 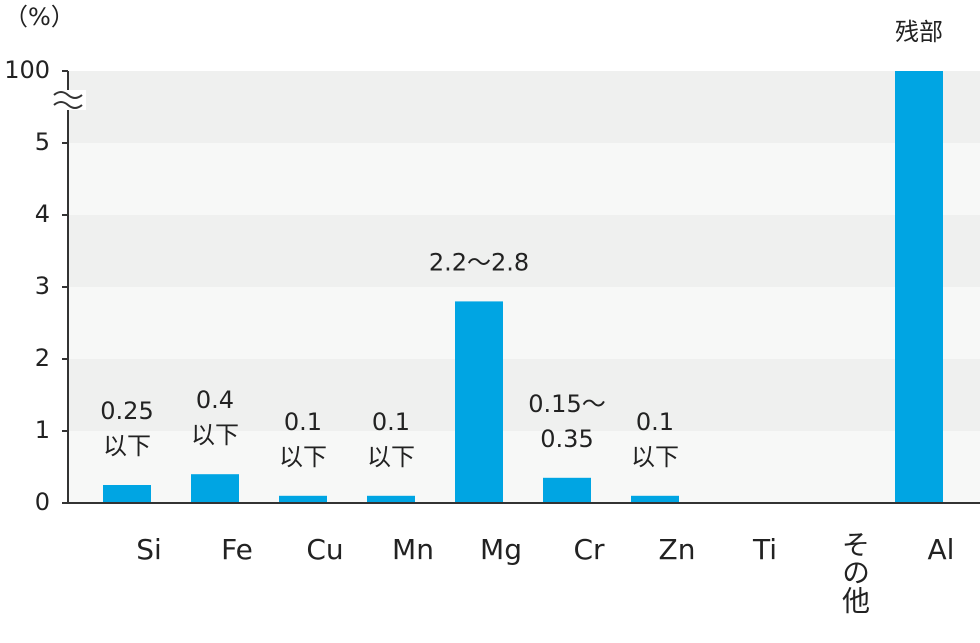 I want to click on y-tick-label: 3, so click(x=42, y=286).